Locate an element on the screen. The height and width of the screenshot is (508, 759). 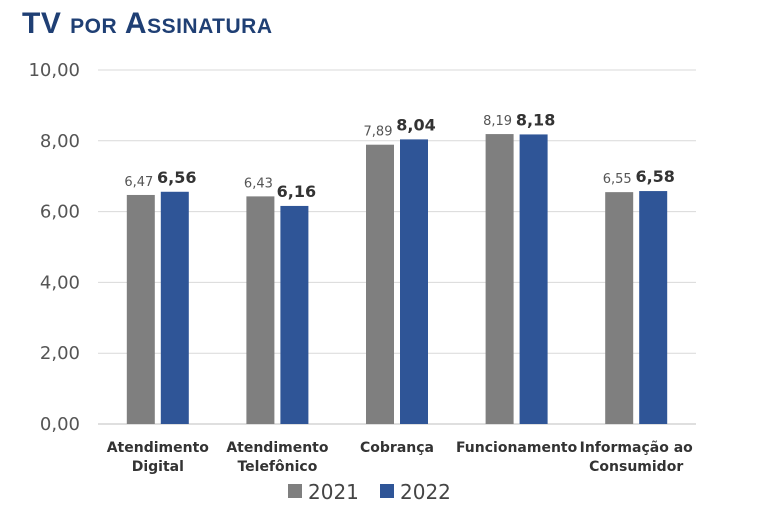
legend: 2021 2022 is located at coordinates (369, 492).